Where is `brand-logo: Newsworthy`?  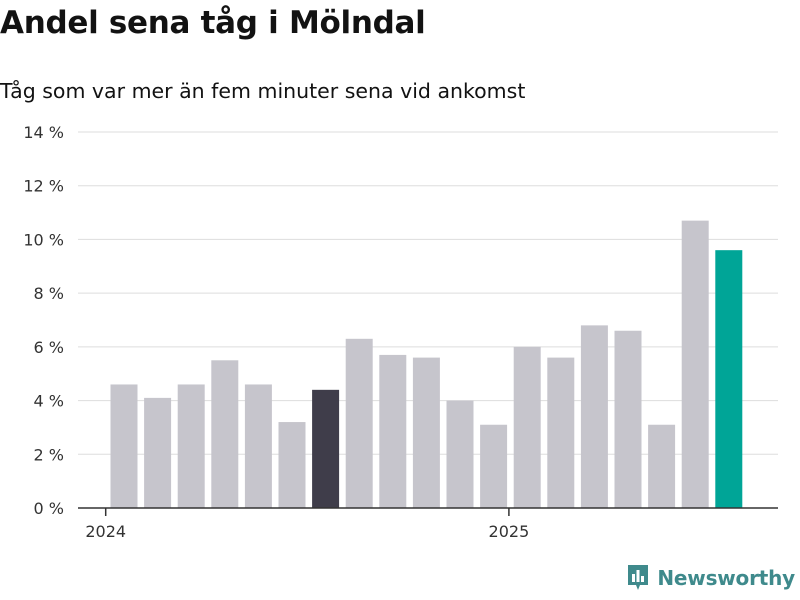 brand-logo: Newsworthy is located at coordinates (710, 578).